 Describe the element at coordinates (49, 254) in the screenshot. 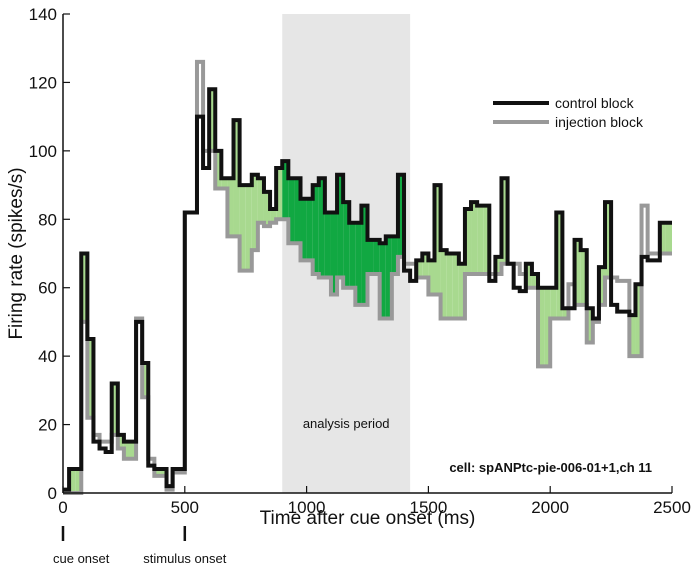

I see `y-axis-ticks: 0 20 40 60 80 100 120 140` at that location.